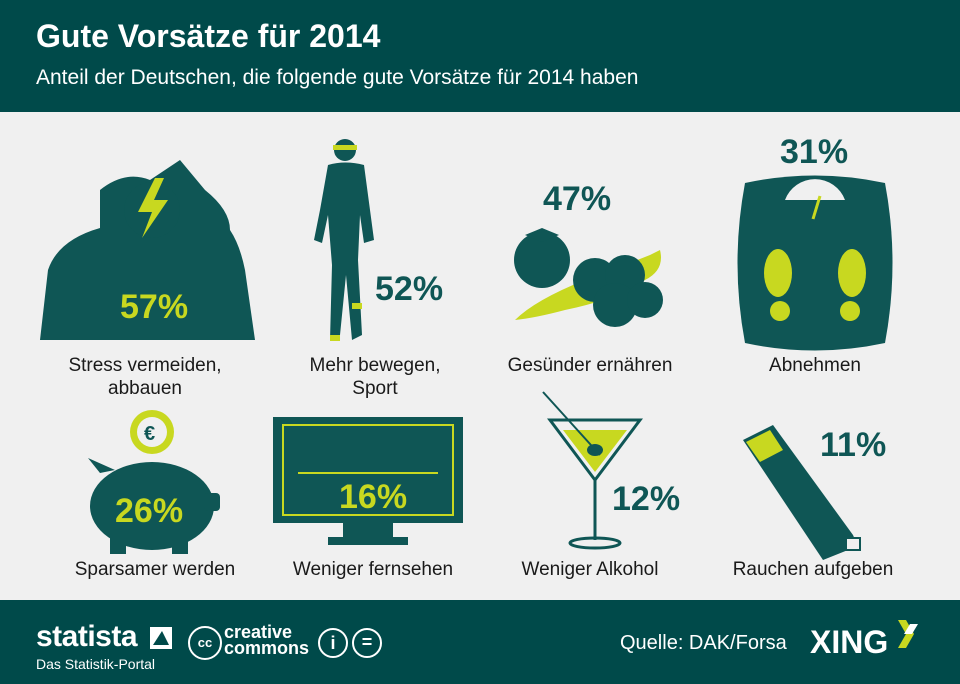 The width and height of the screenshot is (960, 684). I want to click on value-label: 31%, so click(814, 152).